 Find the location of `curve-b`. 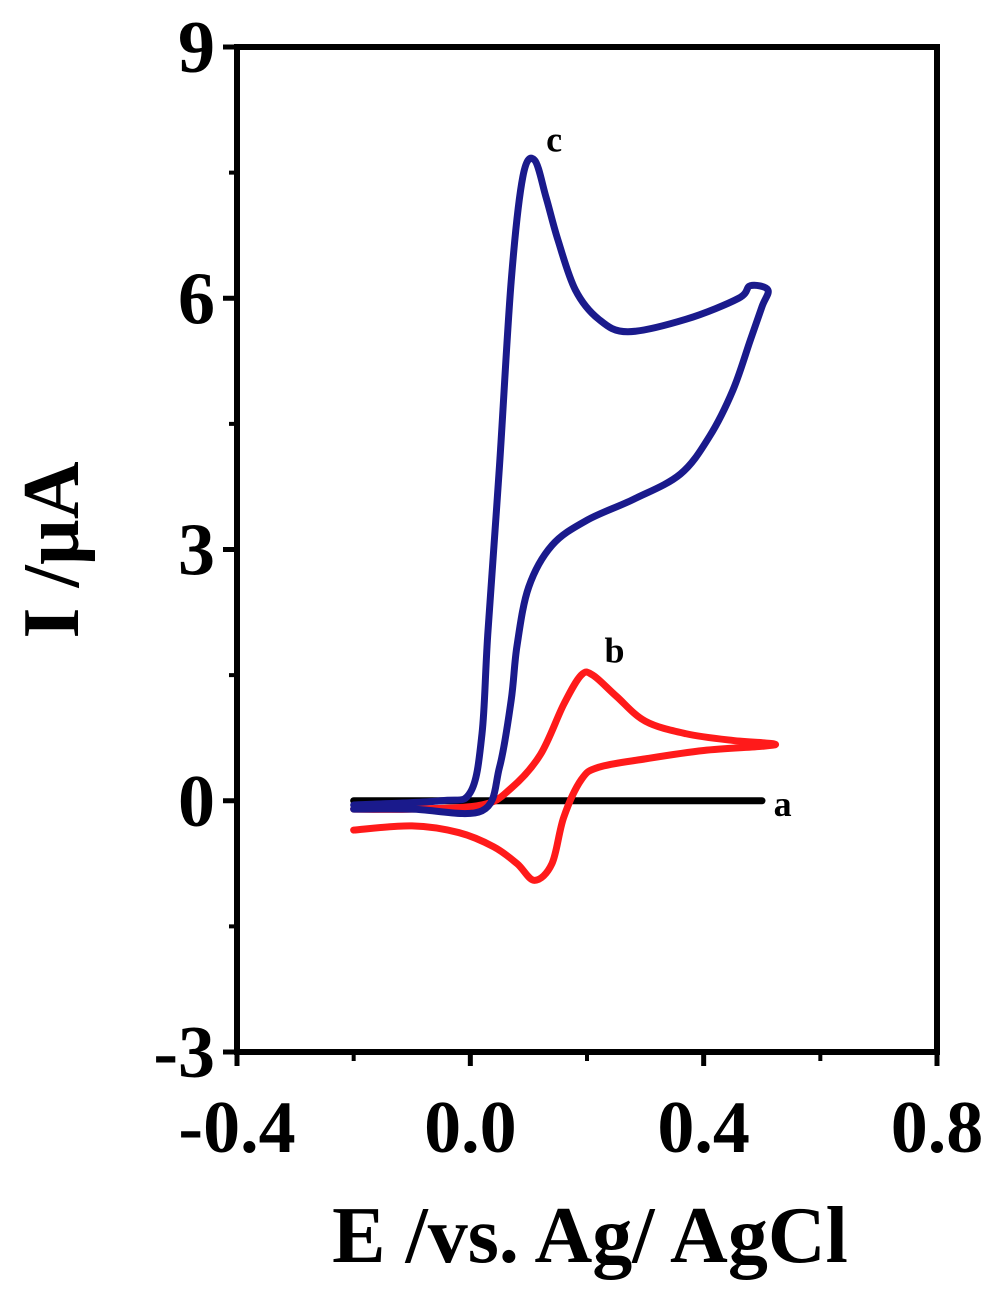

curve-b is located at coordinates (565, 776).